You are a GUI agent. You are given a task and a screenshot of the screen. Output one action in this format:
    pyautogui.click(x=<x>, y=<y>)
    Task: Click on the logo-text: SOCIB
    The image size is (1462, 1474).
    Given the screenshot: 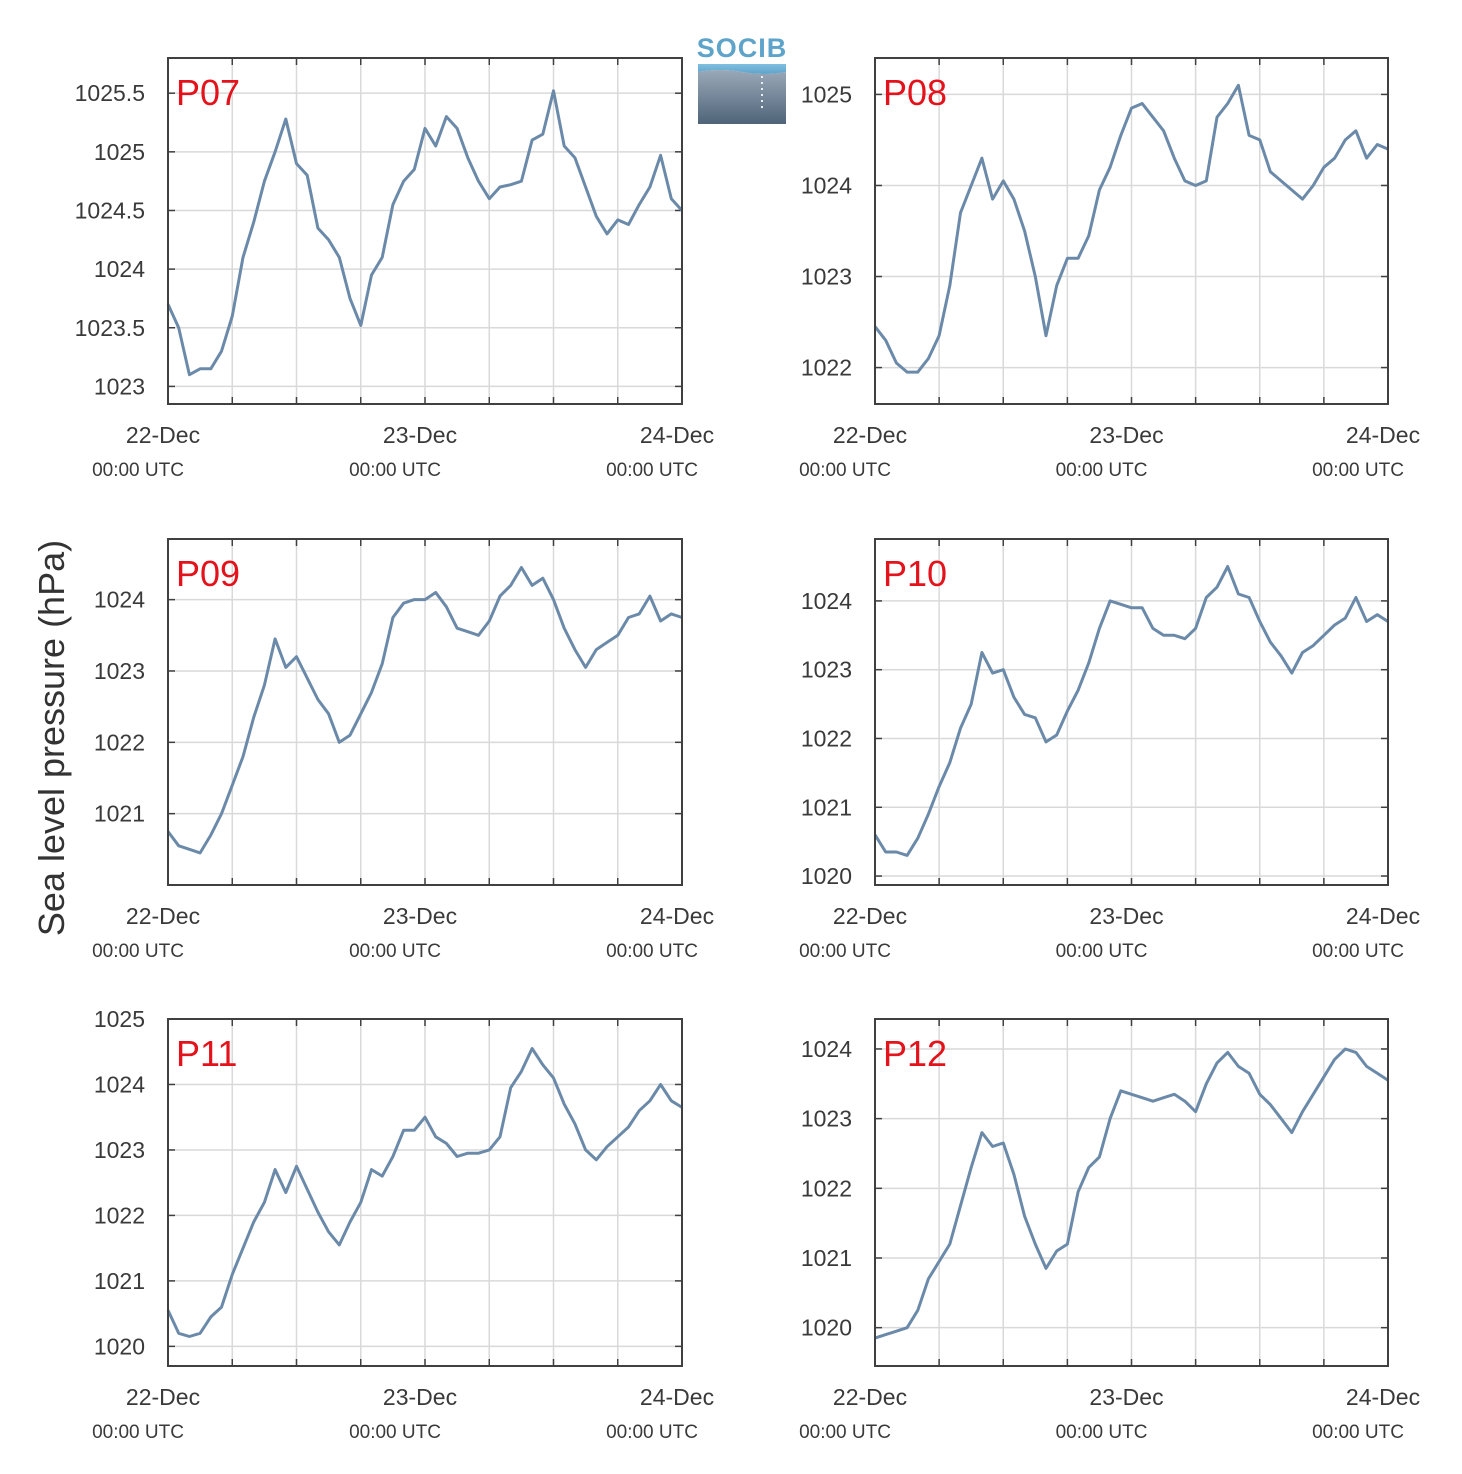 What is the action you would take?
    pyautogui.click(x=742, y=48)
    